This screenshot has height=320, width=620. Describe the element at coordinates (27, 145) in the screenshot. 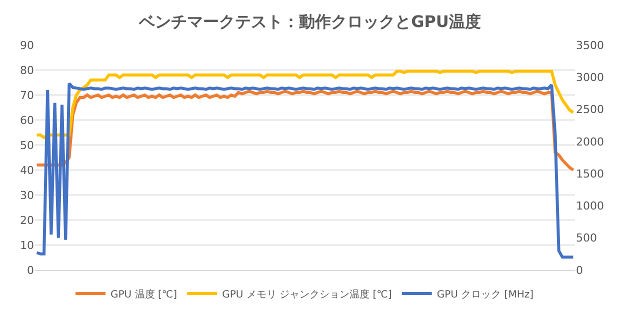

I see `y-tick-label: 50` at that location.